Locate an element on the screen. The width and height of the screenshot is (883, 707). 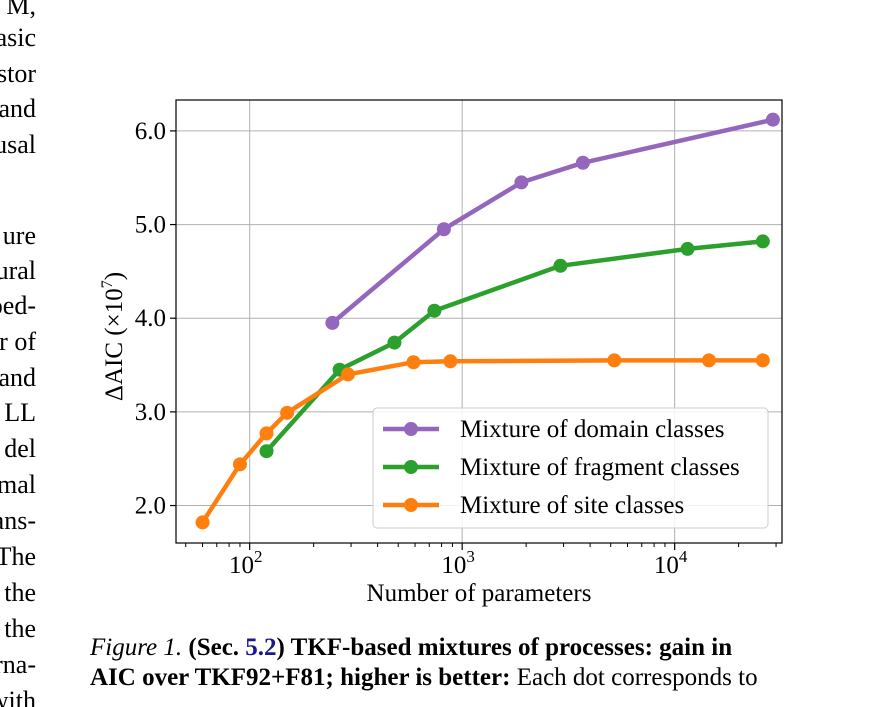
left-text-line: del is located at coordinates (20, 448).